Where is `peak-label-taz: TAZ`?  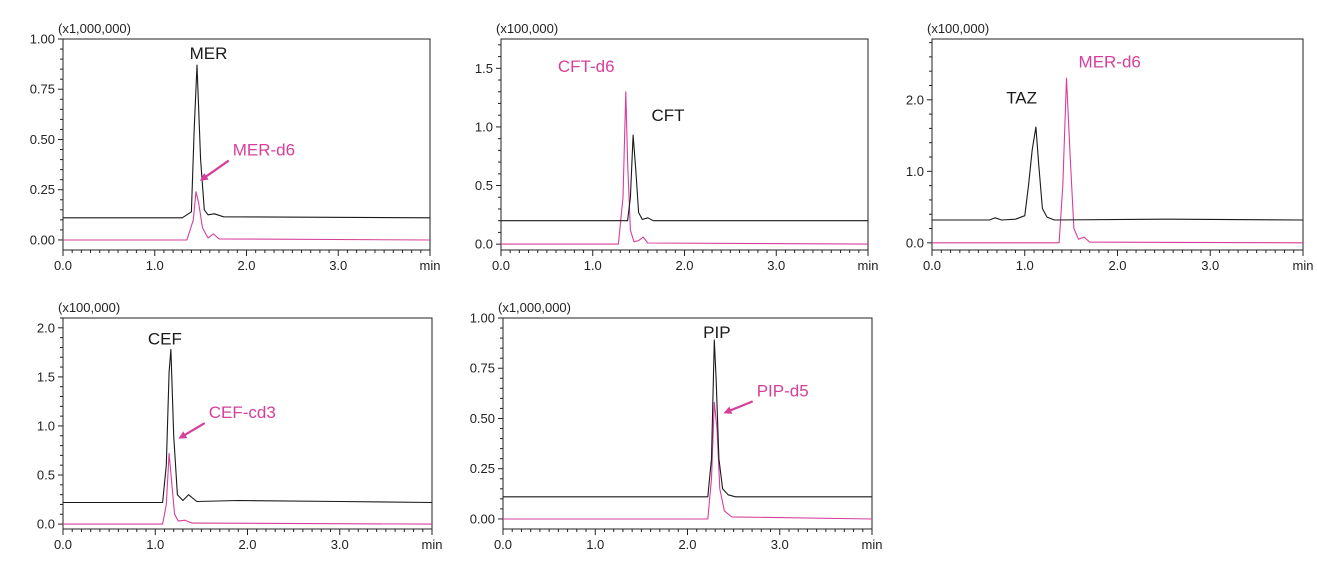
peak-label-taz: TAZ is located at coordinates (1021, 97).